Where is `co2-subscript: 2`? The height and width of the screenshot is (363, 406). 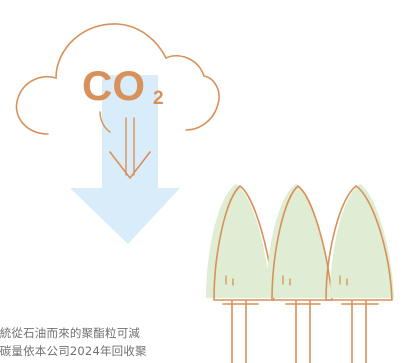 co2-subscript: 2 is located at coordinates (158, 98).